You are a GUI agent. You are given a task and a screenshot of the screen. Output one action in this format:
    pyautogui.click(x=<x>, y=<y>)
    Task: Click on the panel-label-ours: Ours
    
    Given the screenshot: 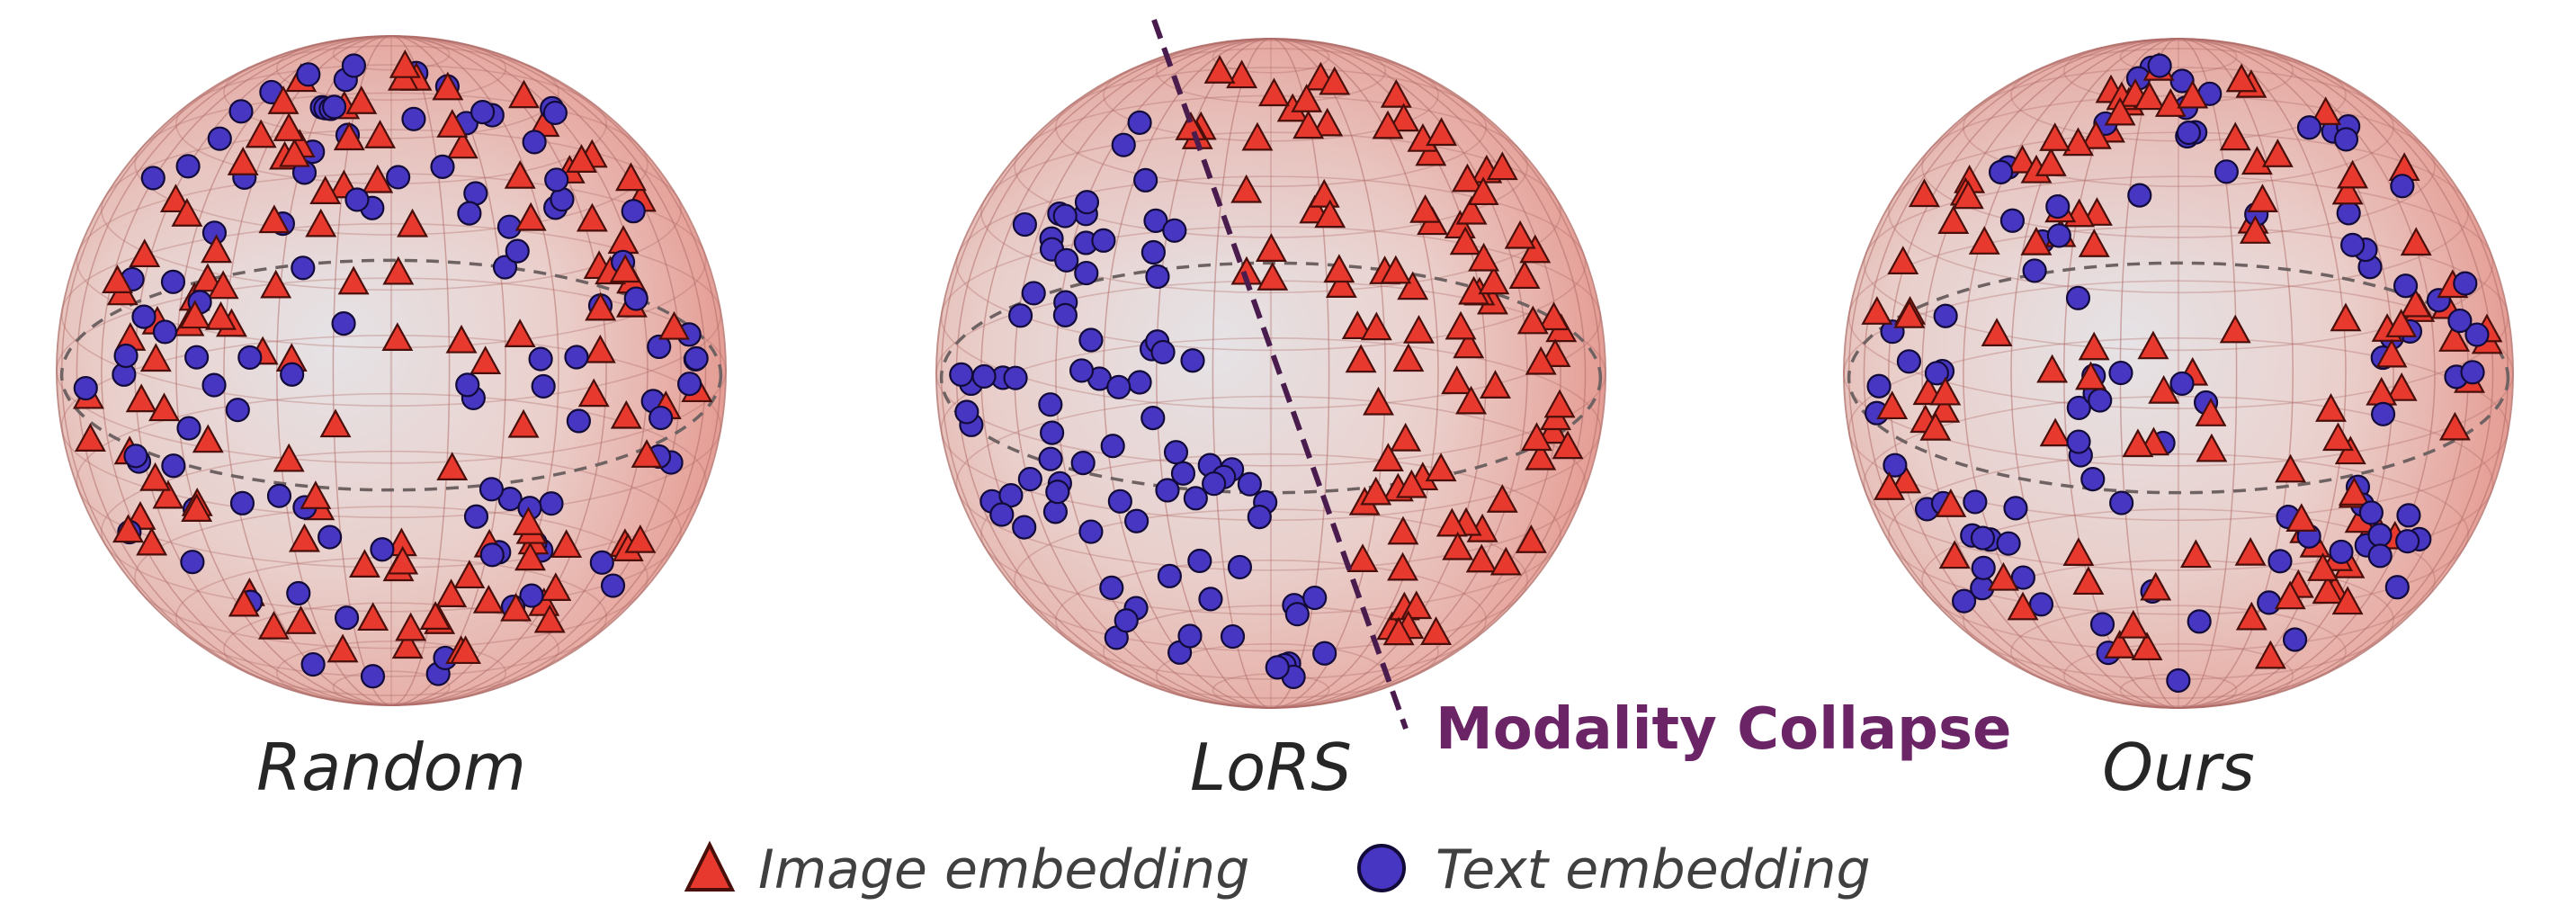 What is the action you would take?
    pyautogui.click(x=2178, y=767)
    